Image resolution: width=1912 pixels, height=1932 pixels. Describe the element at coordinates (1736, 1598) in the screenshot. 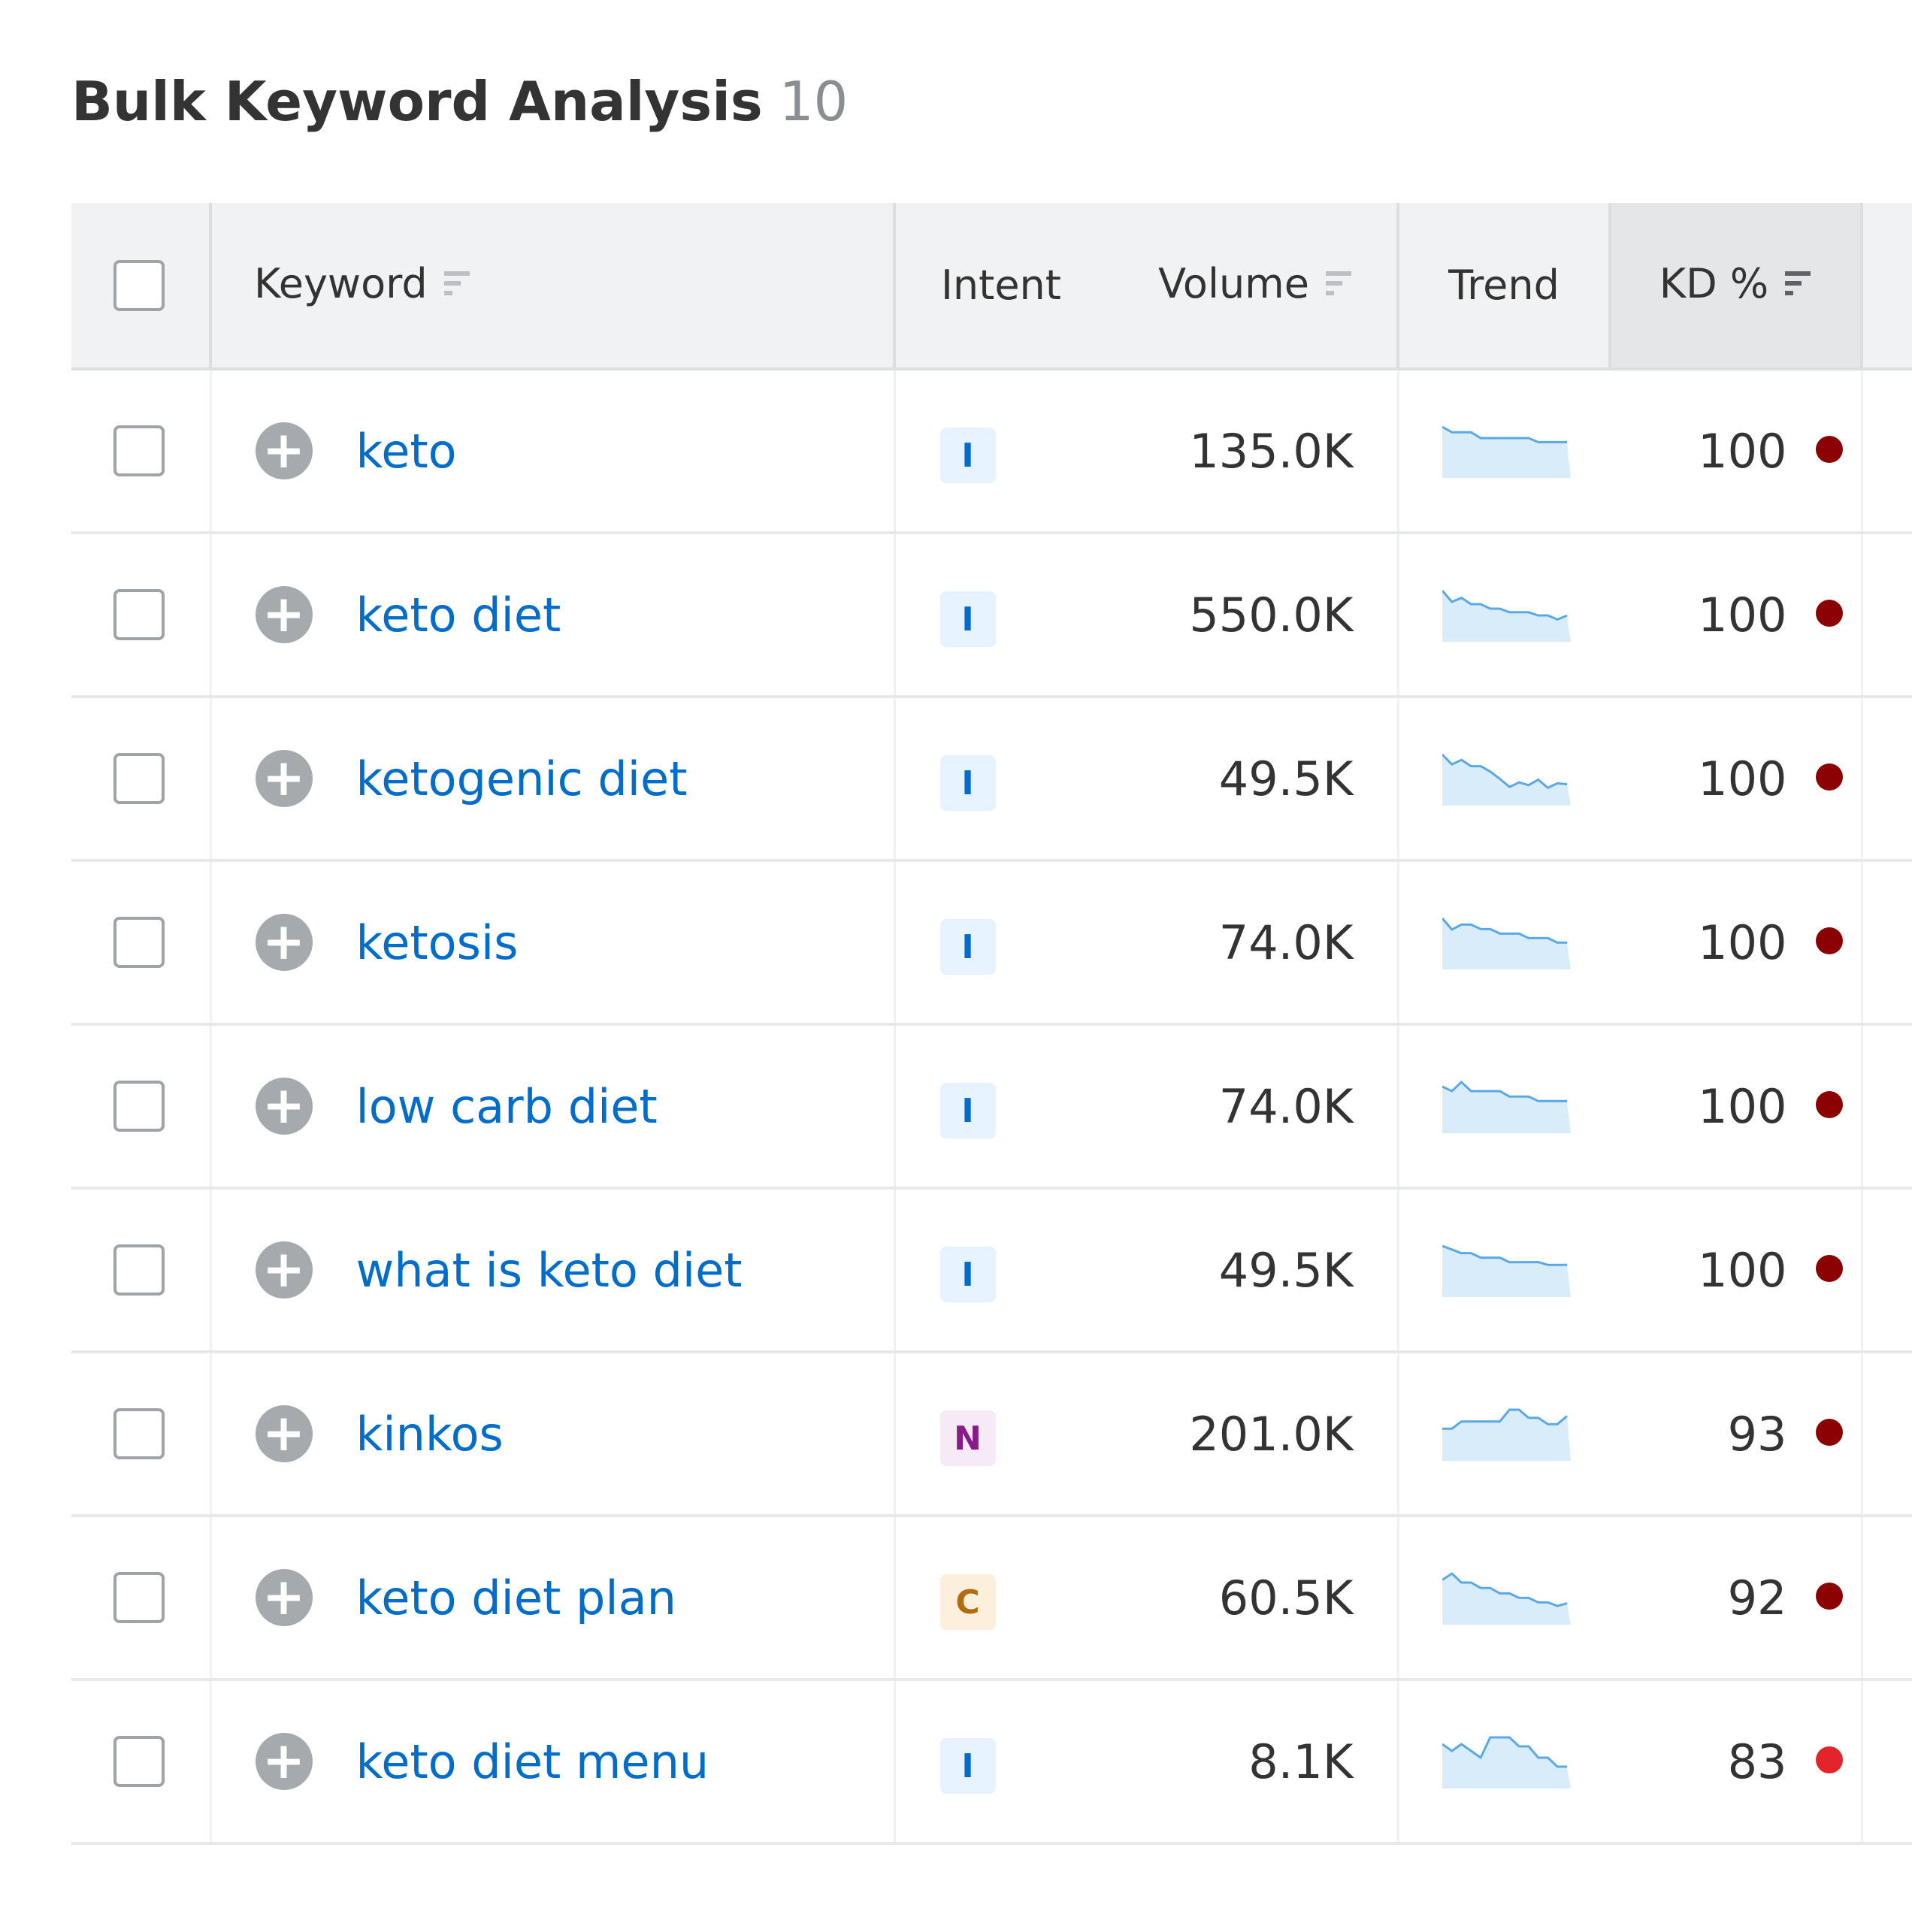

I see `kd-cell: 92` at that location.